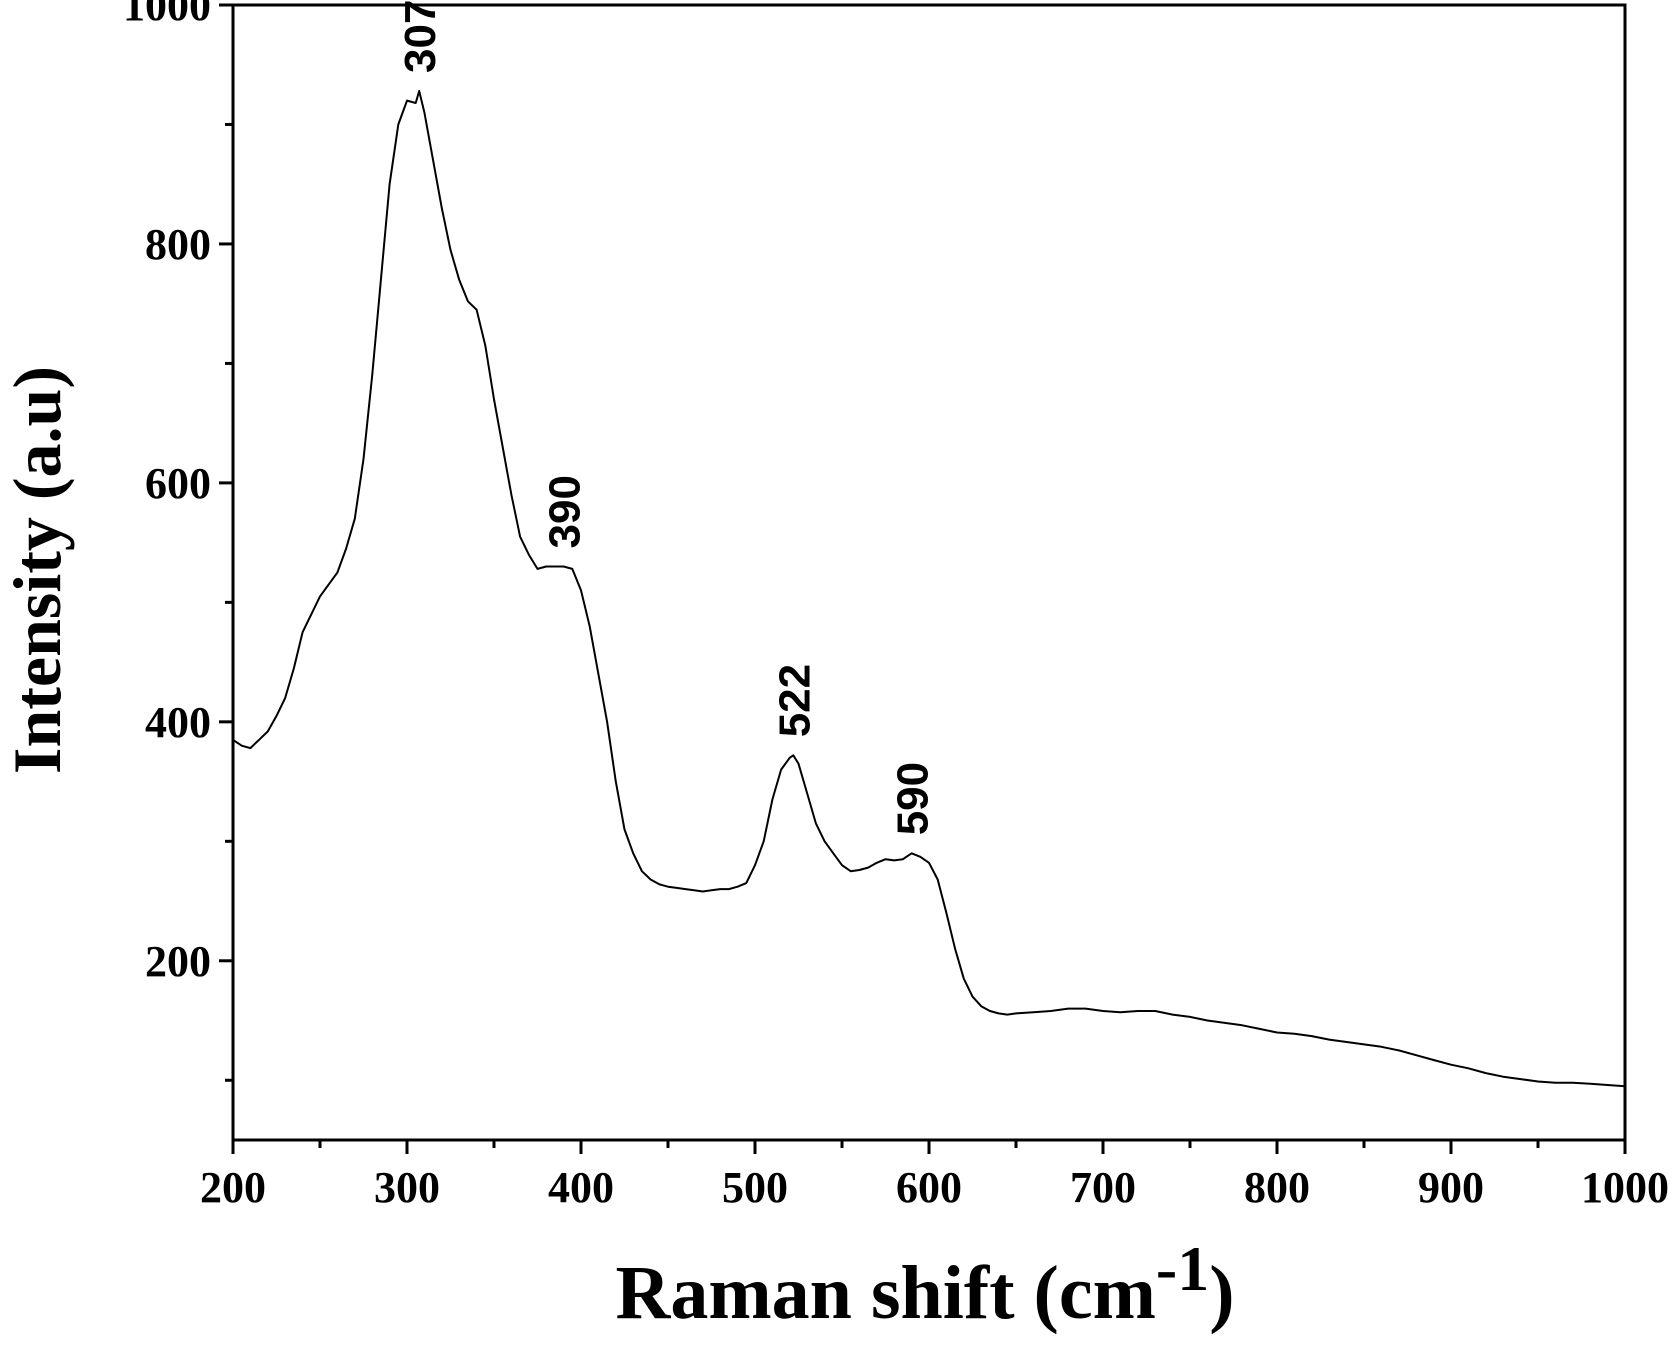  What do you see at coordinates (420, 36) in the screenshot?
I see `peak-label: 307` at bounding box center [420, 36].